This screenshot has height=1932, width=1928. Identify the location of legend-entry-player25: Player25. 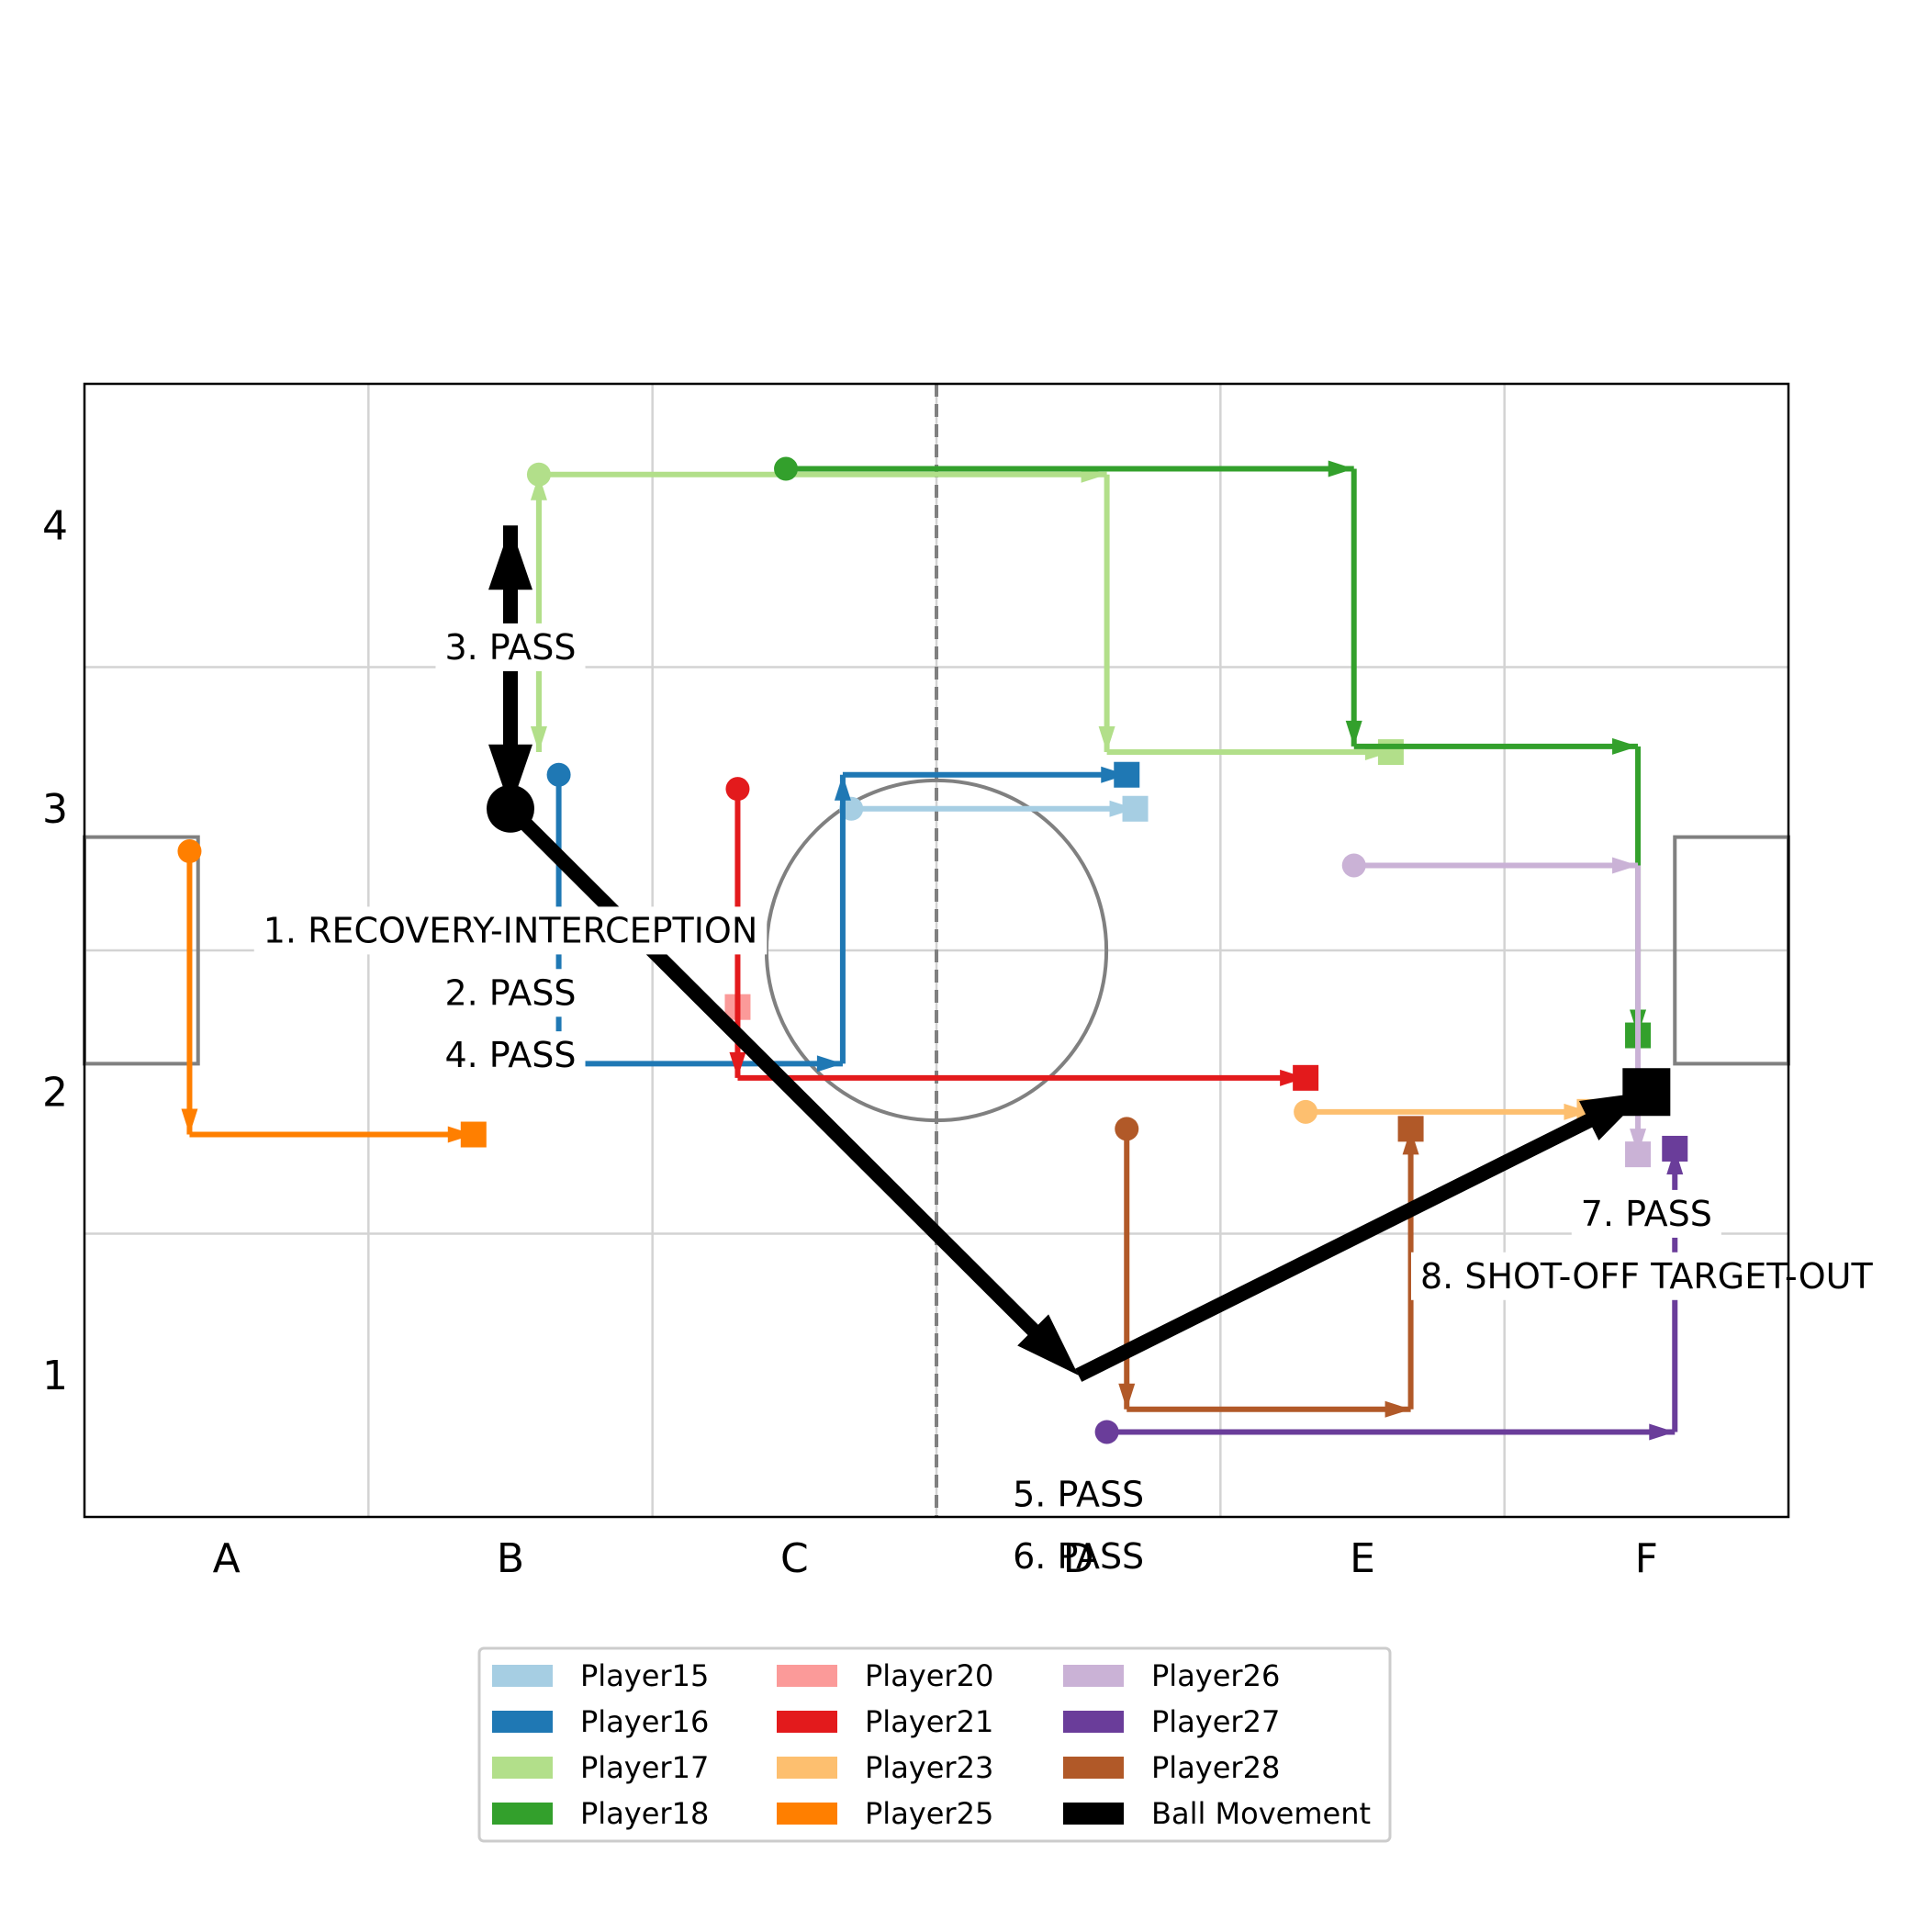
(885, 1813).